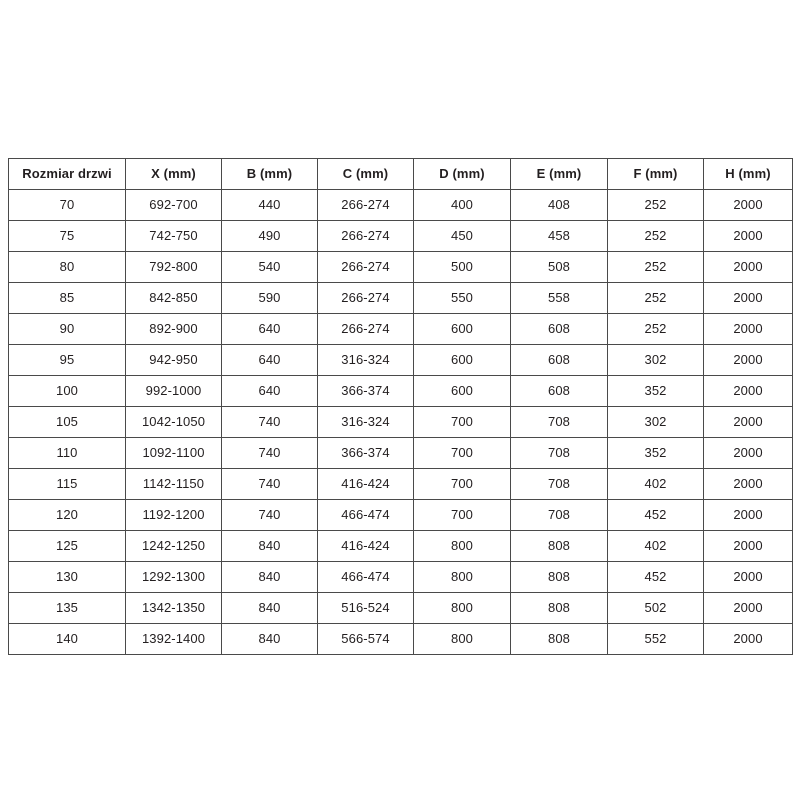 Image resolution: width=800 pixels, height=800 pixels. I want to click on cell-size: 110, so click(67, 453).